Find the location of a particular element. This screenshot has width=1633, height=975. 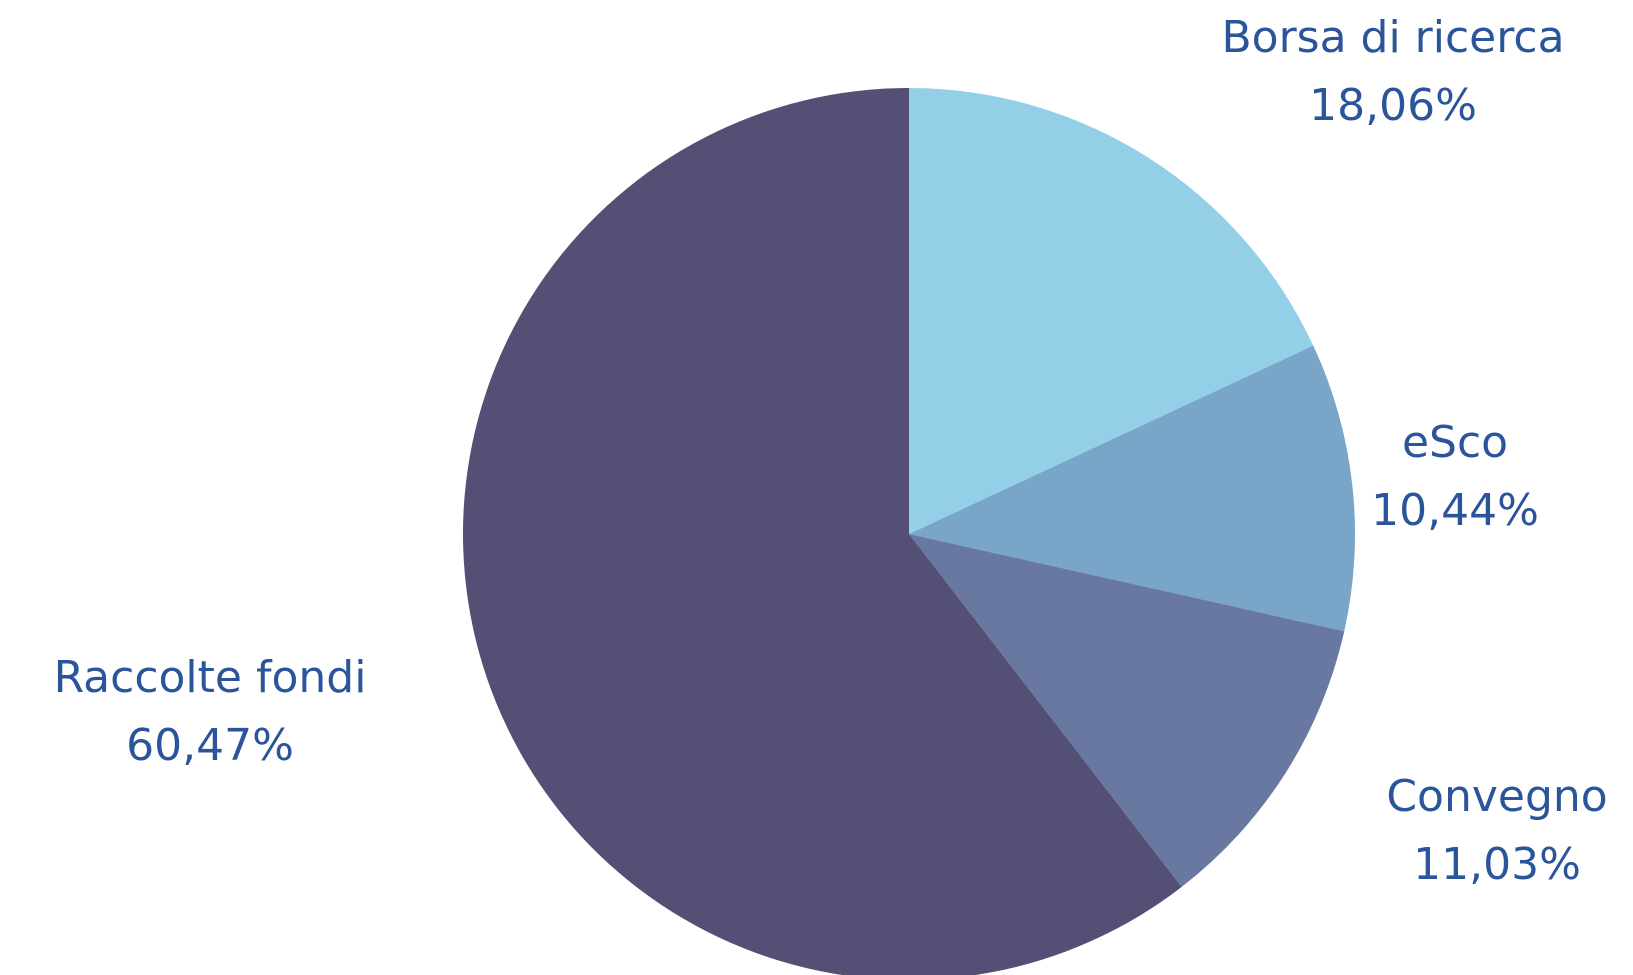

slice-label: Borsa di ricerca is located at coordinates (1392, 37).